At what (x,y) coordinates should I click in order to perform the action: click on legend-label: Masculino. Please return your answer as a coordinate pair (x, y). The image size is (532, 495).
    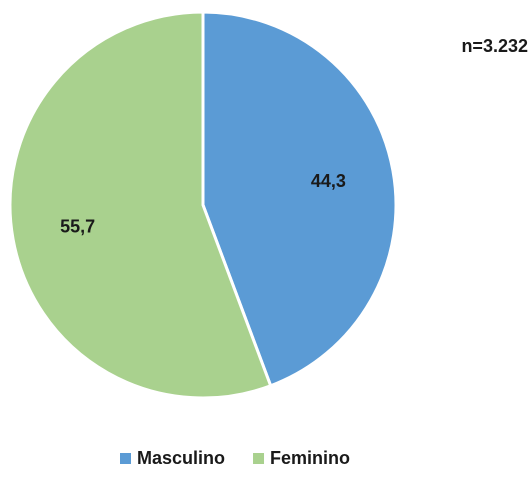
    Looking at the image, I should click on (181, 458).